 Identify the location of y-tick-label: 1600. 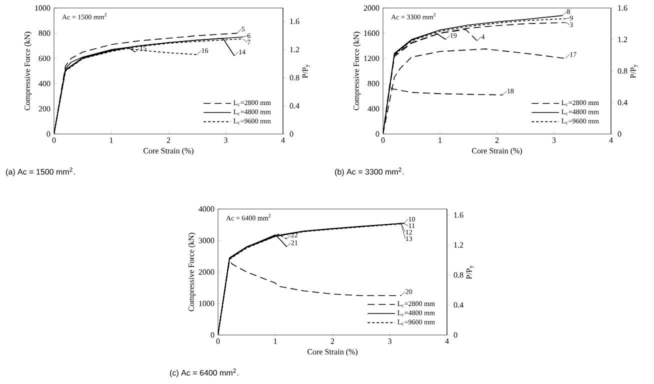
(372, 33).